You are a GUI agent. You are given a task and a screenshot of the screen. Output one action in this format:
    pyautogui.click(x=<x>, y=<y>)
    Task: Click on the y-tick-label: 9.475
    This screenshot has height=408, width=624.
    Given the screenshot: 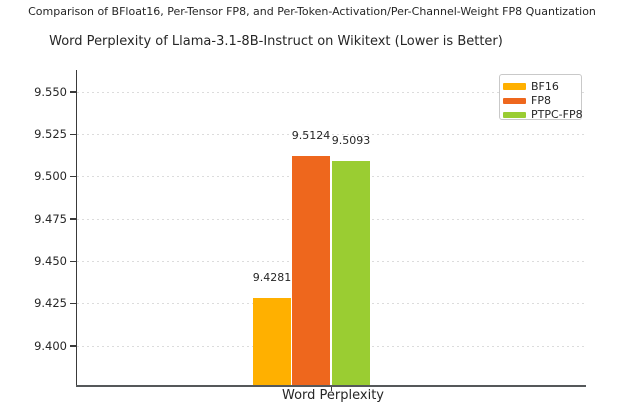 What is the action you would take?
    pyautogui.click(x=50, y=218)
    